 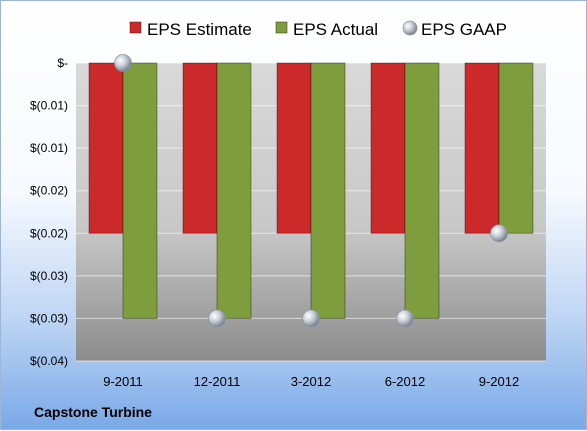 I want to click on legend-swatch-eps-actual, so click(x=281, y=27).